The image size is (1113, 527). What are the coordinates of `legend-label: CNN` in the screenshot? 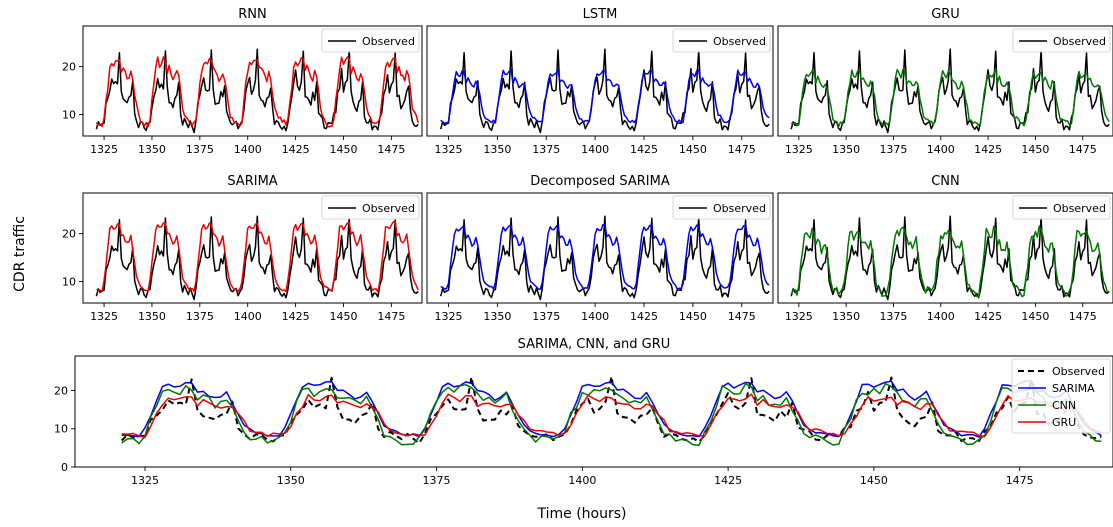 It's located at (1064, 405).